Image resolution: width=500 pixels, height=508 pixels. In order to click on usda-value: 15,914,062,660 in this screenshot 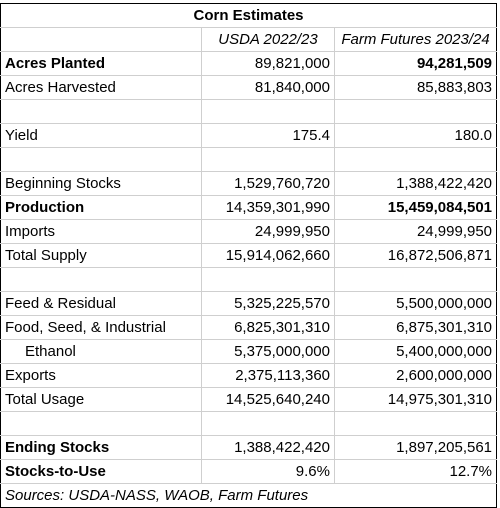, I will do `click(268, 255)`.